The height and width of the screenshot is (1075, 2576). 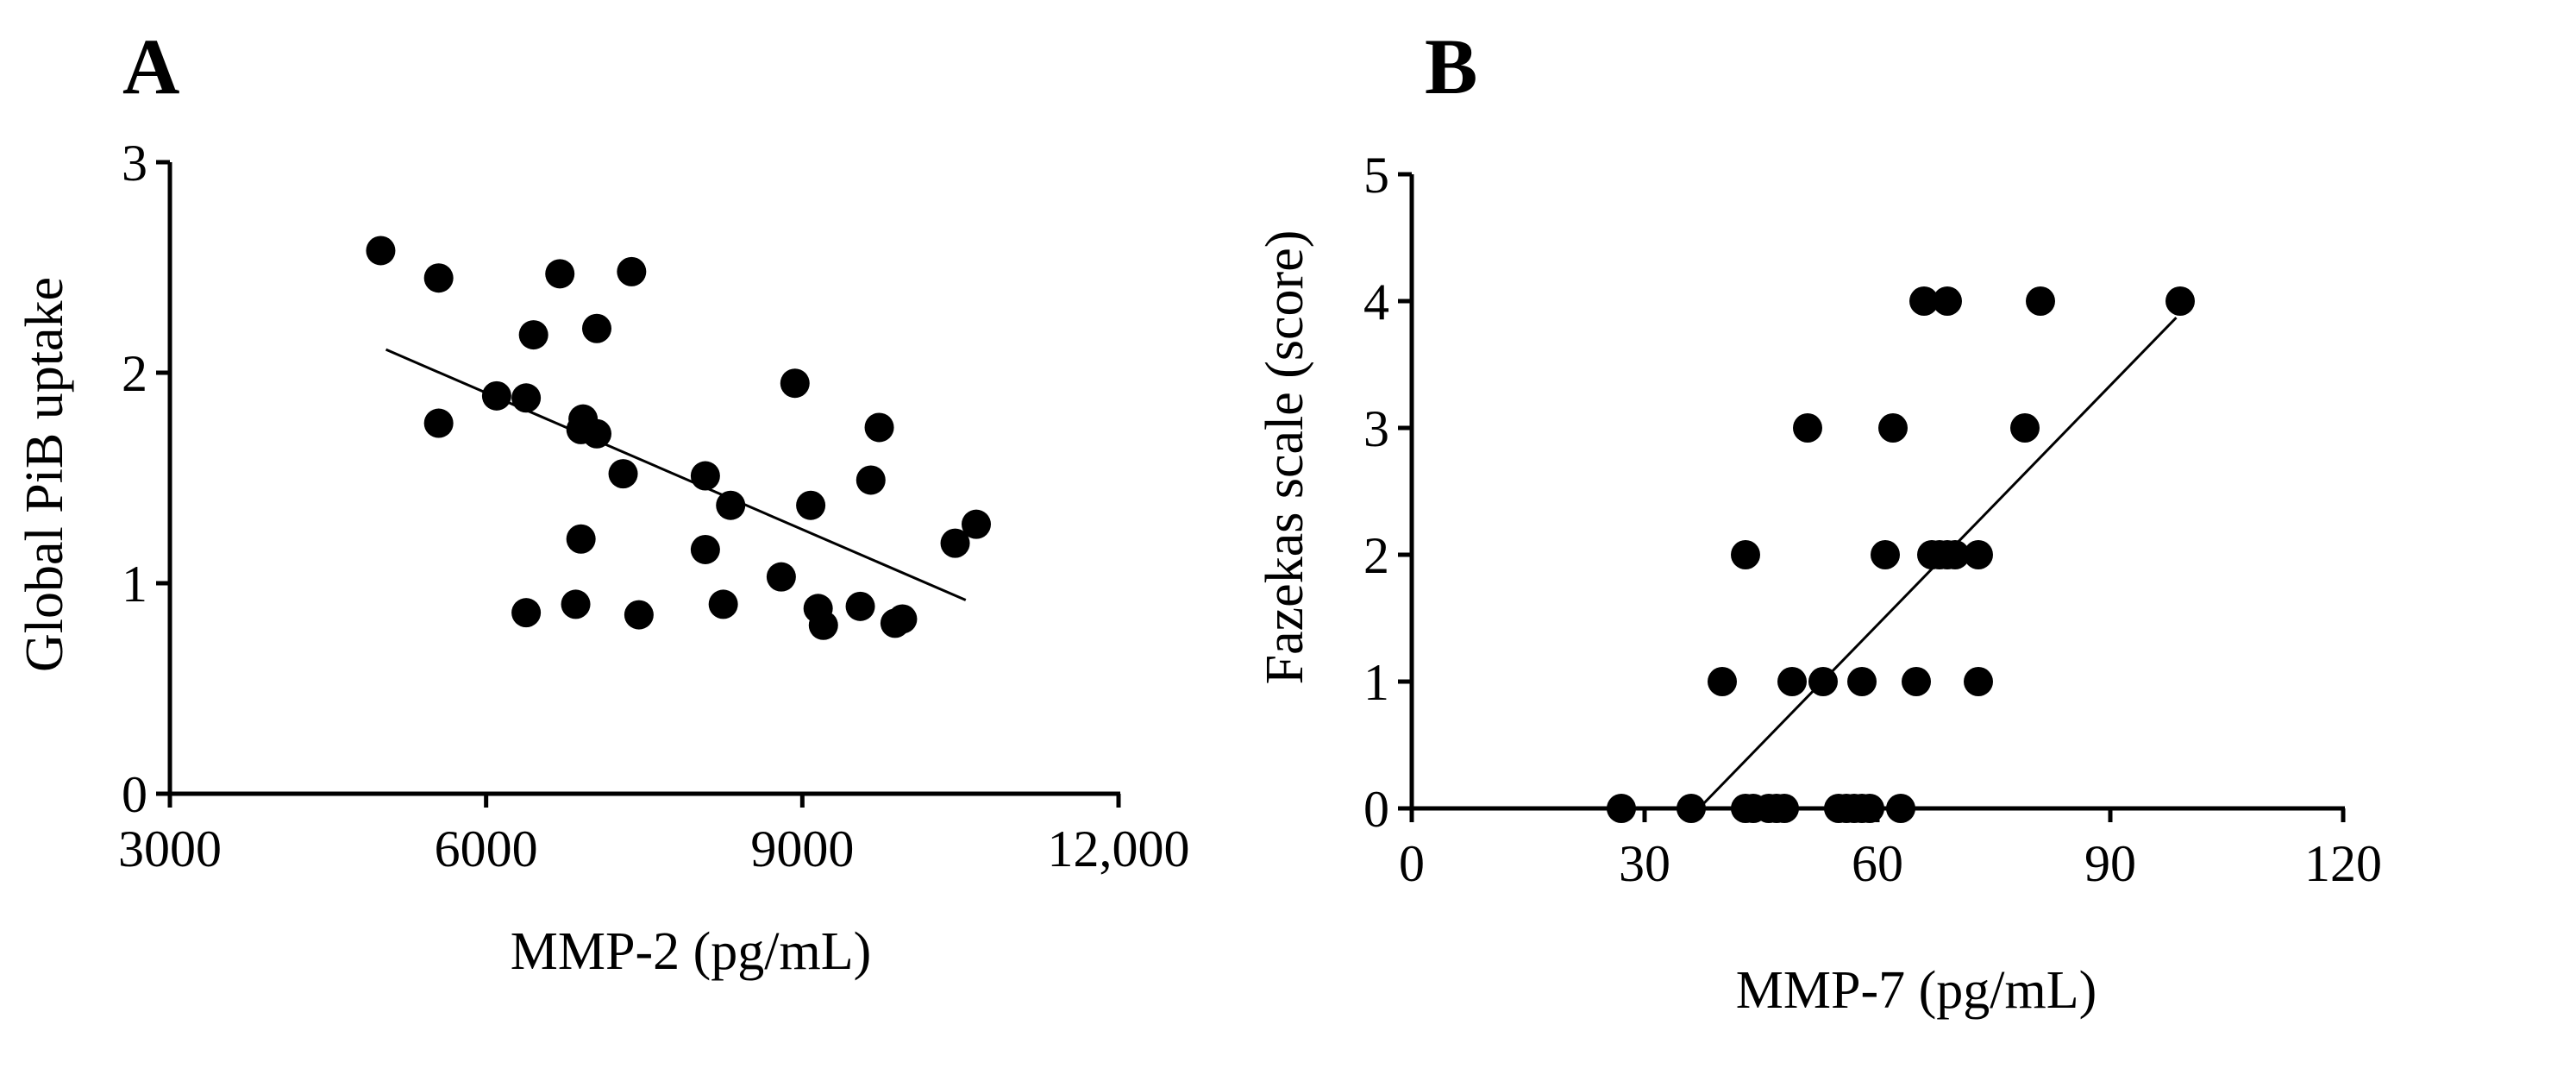 What do you see at coordinates (1877, 863) in the screenshot?
I see `panel-b-x-tick-label: 60` at bounding box center [1877, 863].